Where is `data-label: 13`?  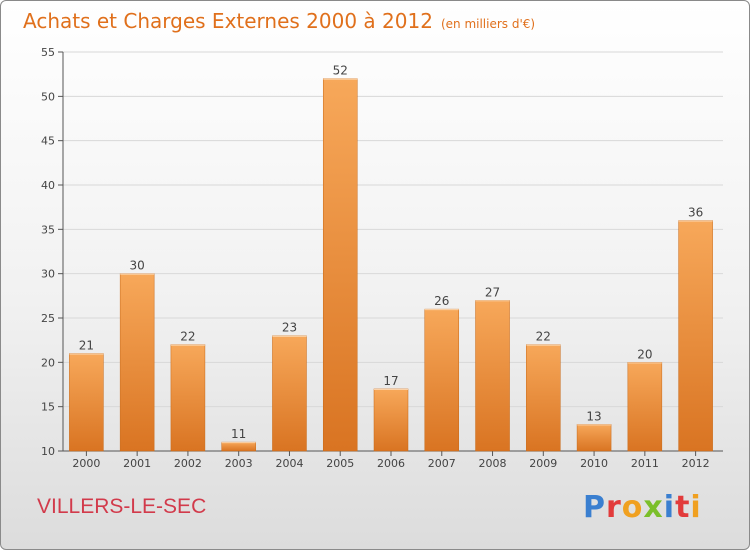 data-label: 13 is located at coordinates (593, 416).